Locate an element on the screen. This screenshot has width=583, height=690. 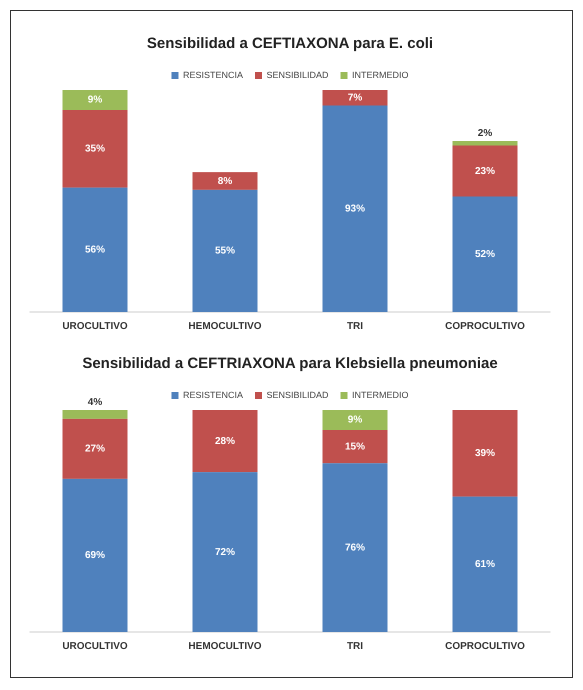
data-label: 93% is located at coordinates (355, 209).